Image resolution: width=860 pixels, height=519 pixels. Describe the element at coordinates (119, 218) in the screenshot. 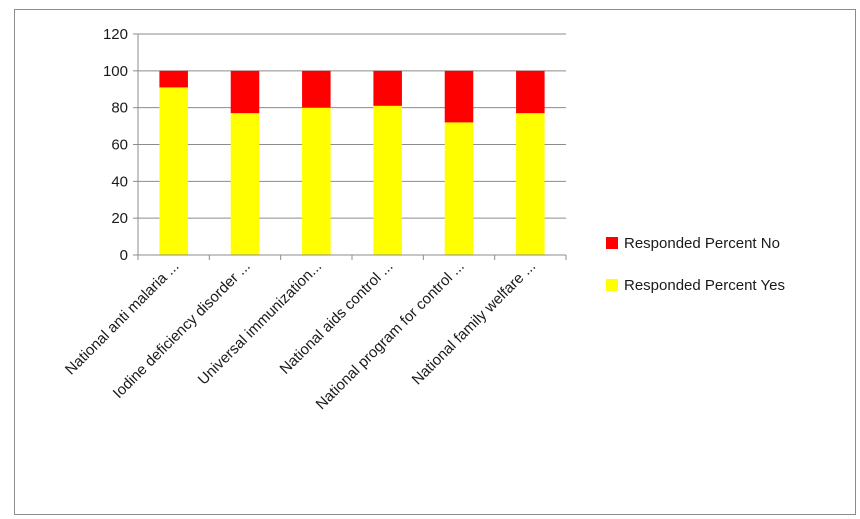

I see `y-tick-label: 20` at that location.